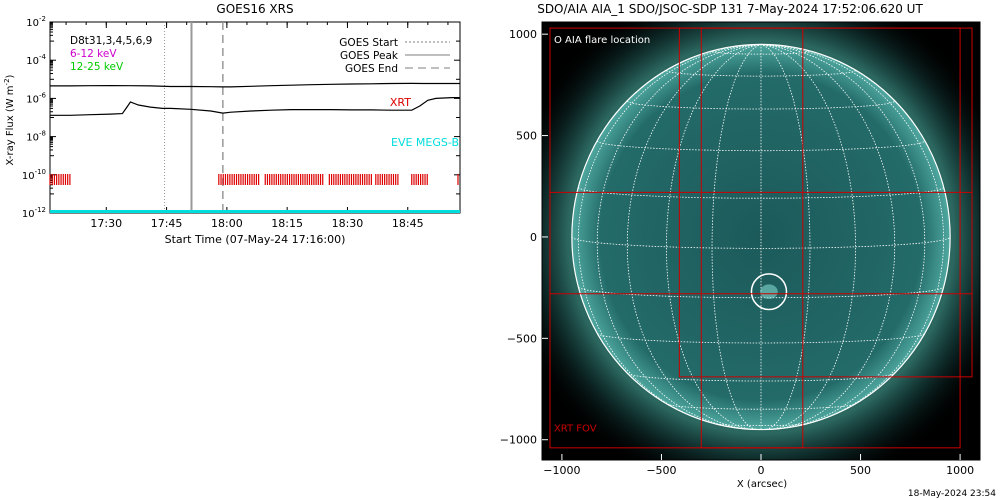  I want to click on goes-x-tick-label: 18:30, so click(348, 223).